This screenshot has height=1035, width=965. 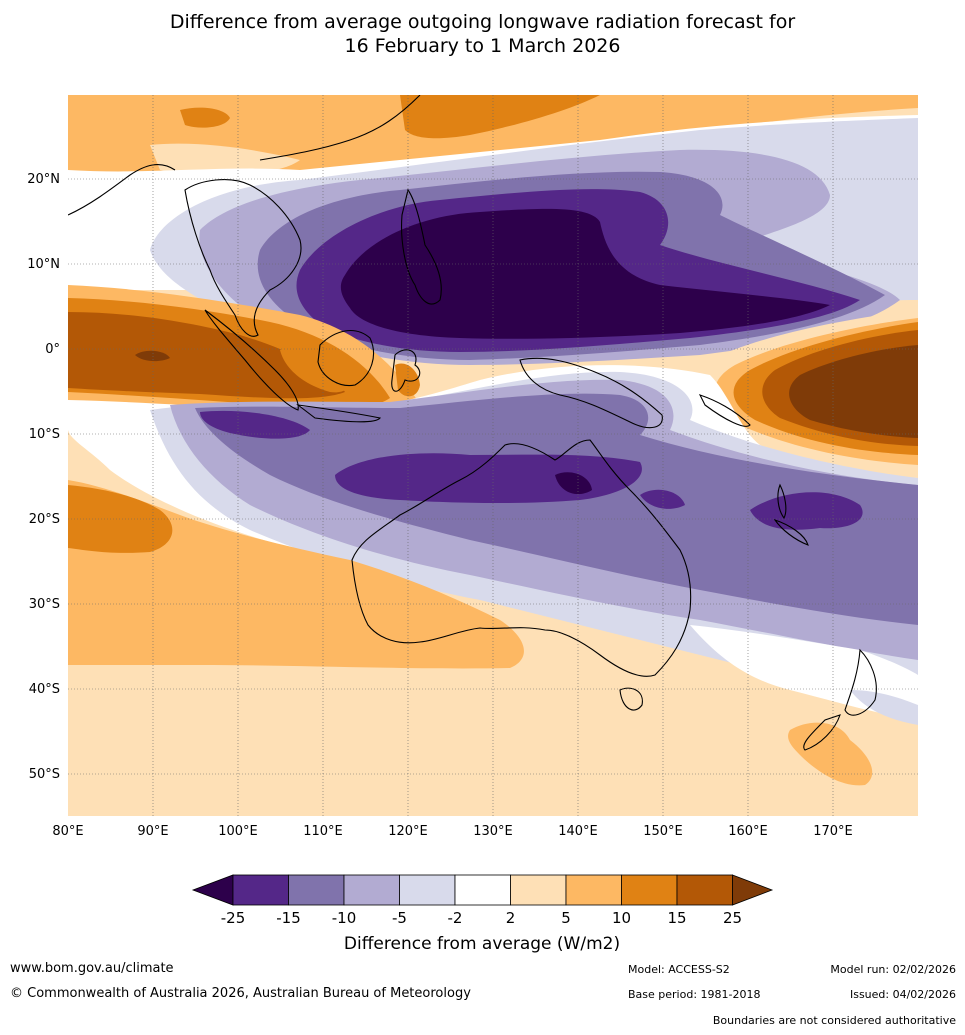 I want to click on lon-label-110e: 110°E, so click(x=323, y=831).